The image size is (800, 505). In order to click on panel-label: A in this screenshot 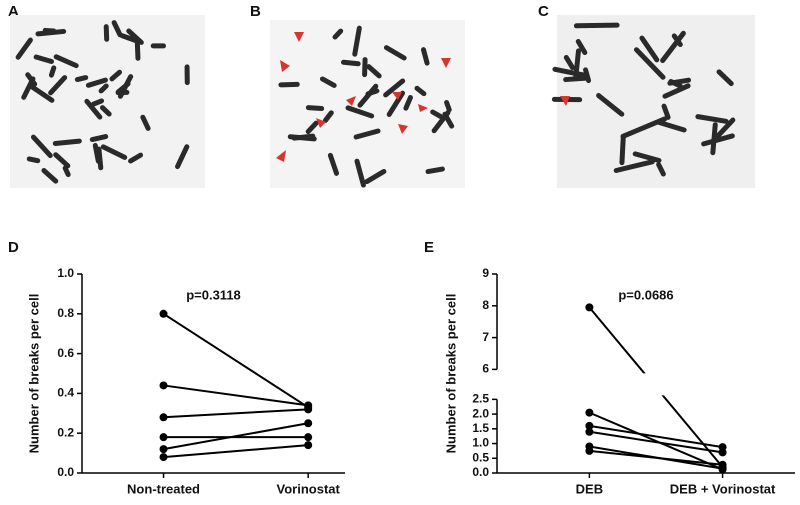, I will do `click(13, 11)`.